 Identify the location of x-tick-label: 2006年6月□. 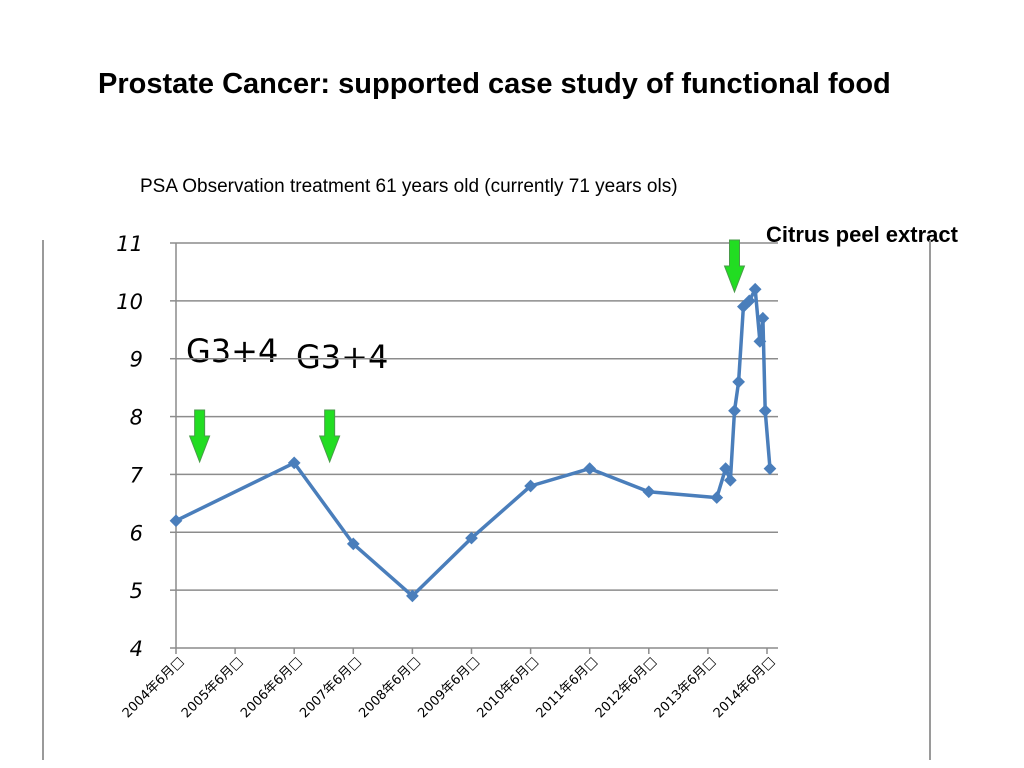
(271, 687).